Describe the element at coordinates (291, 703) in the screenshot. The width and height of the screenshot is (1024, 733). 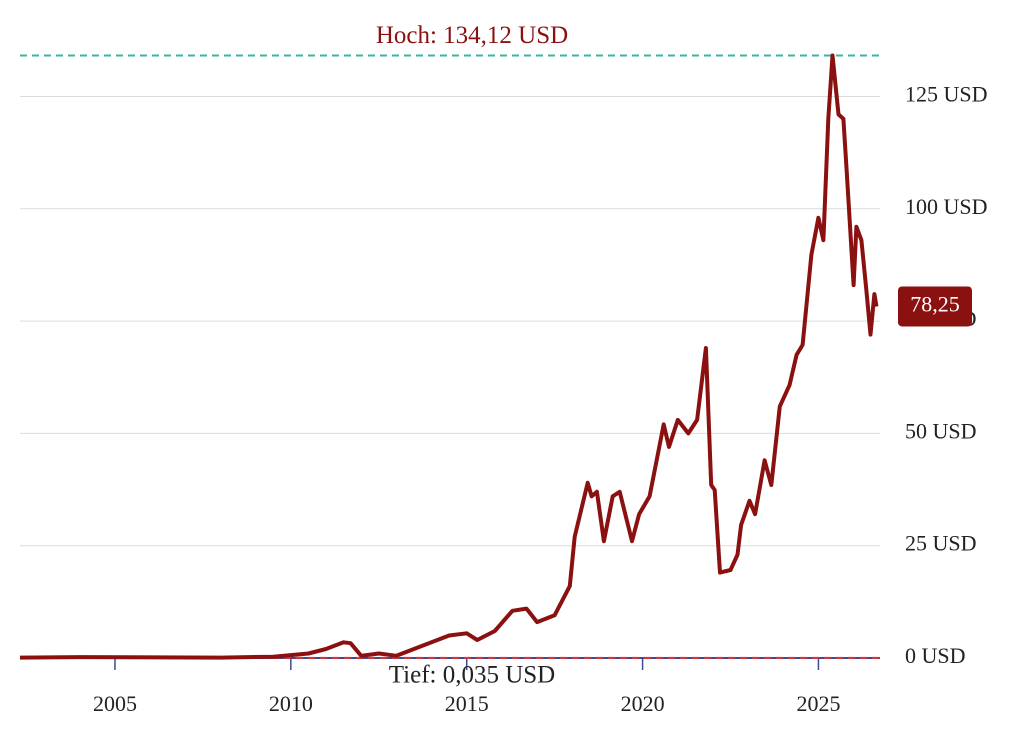
I see `x-tick-label: 2010` at that location.